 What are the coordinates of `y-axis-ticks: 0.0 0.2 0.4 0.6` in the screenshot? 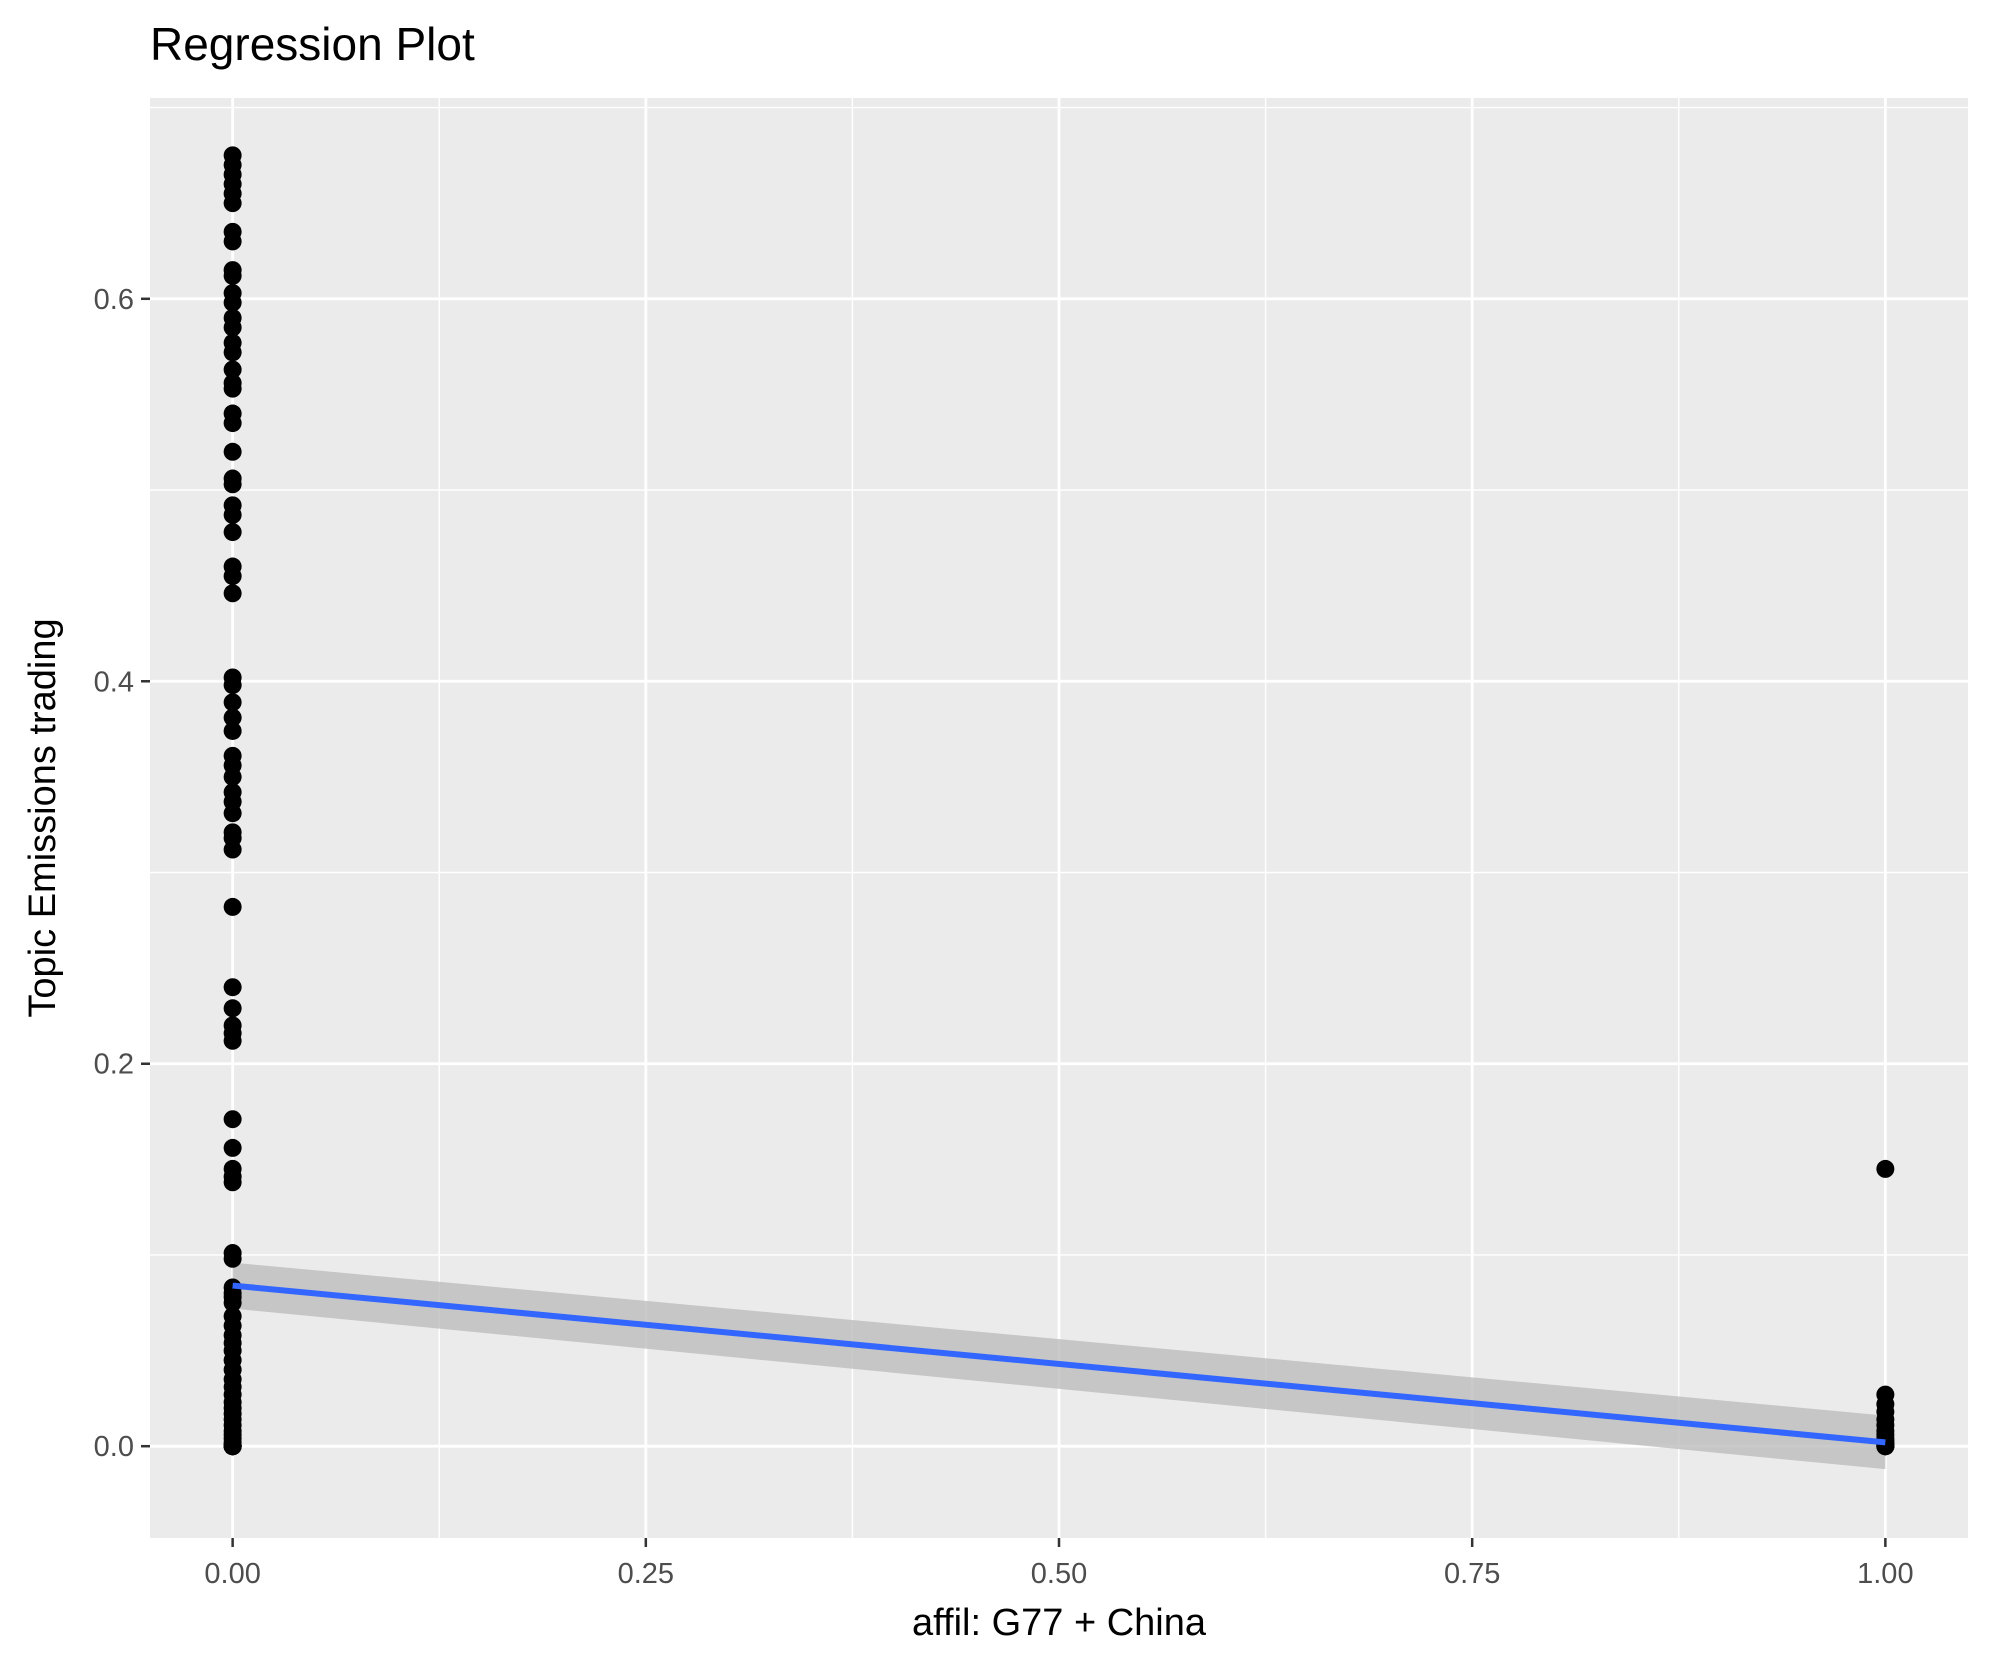 It's located at (122, 873).